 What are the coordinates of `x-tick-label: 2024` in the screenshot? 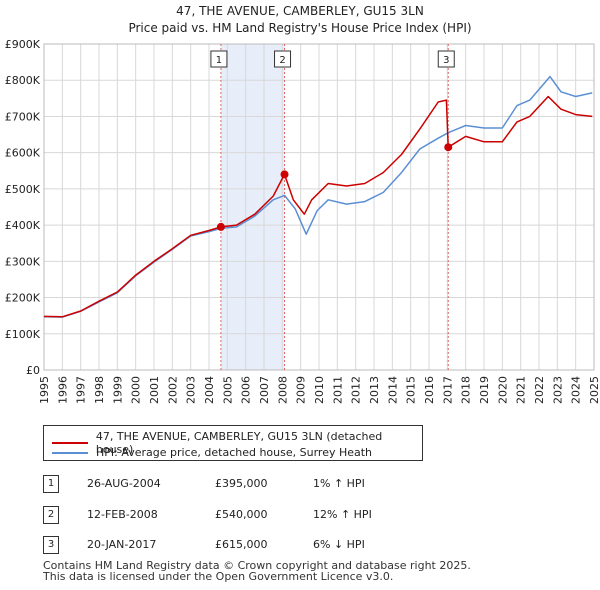 It's located at (576, 390).